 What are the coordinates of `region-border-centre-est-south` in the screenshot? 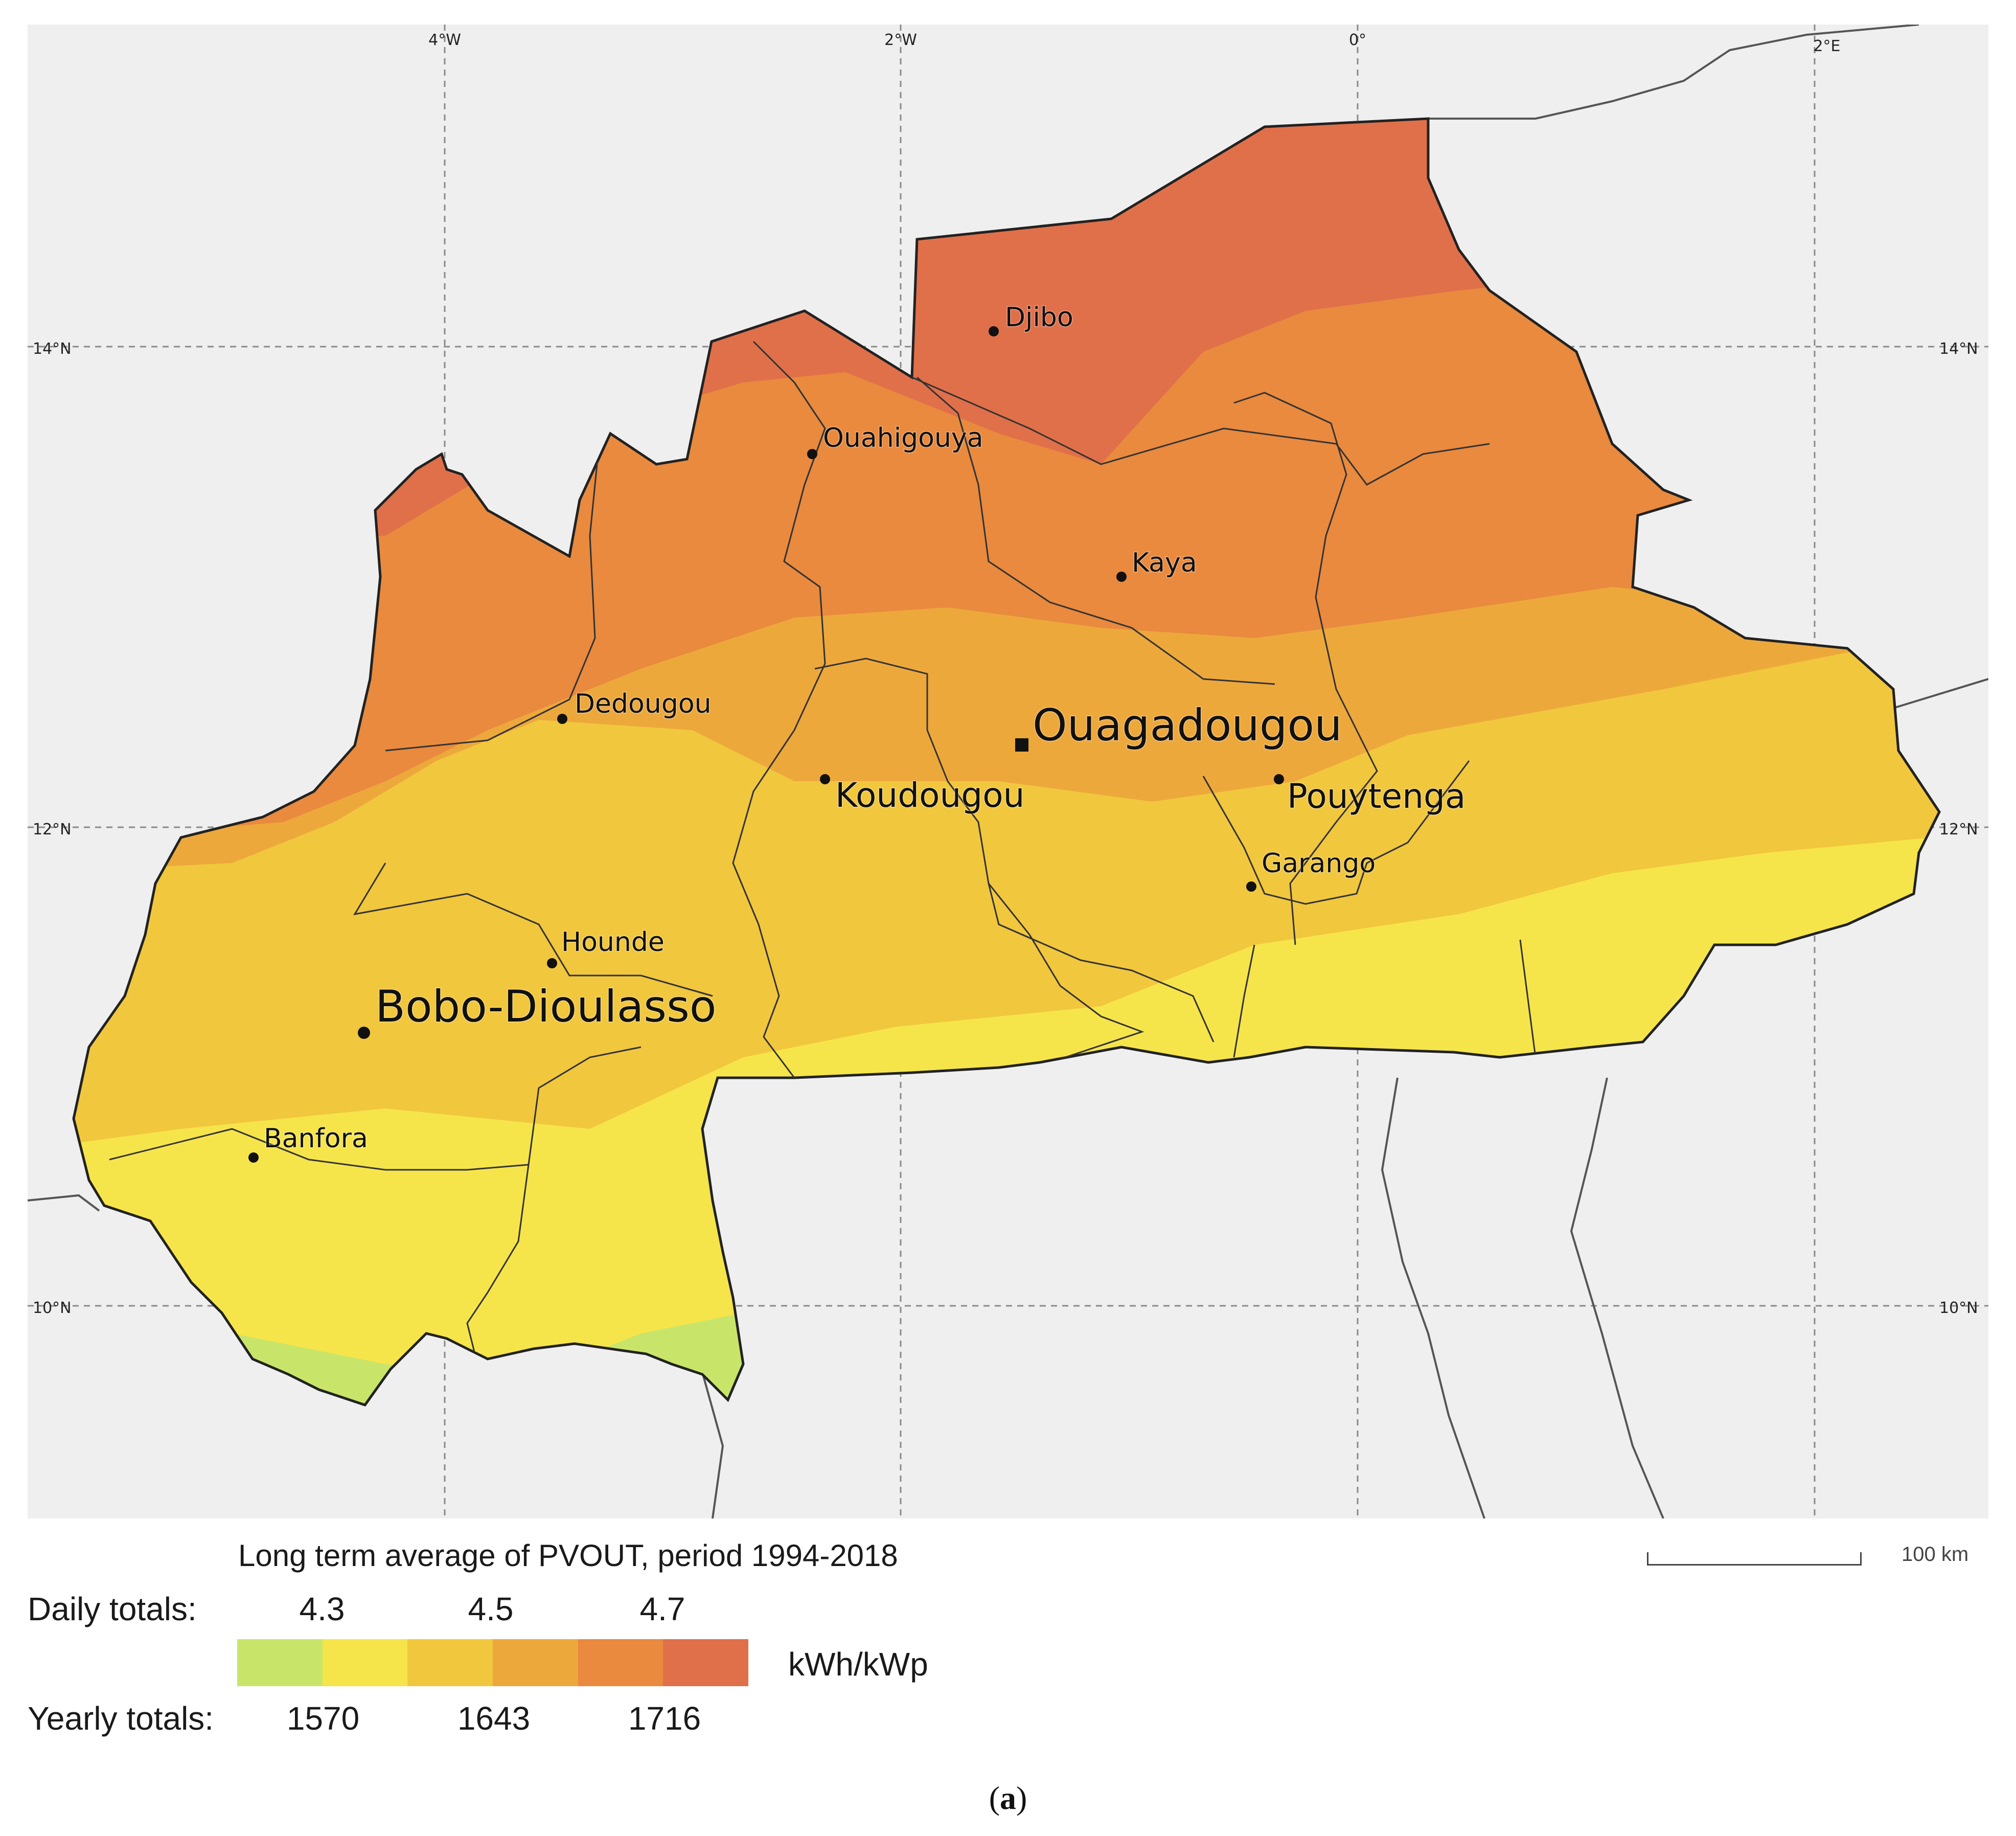 It's located at (1066, 973).